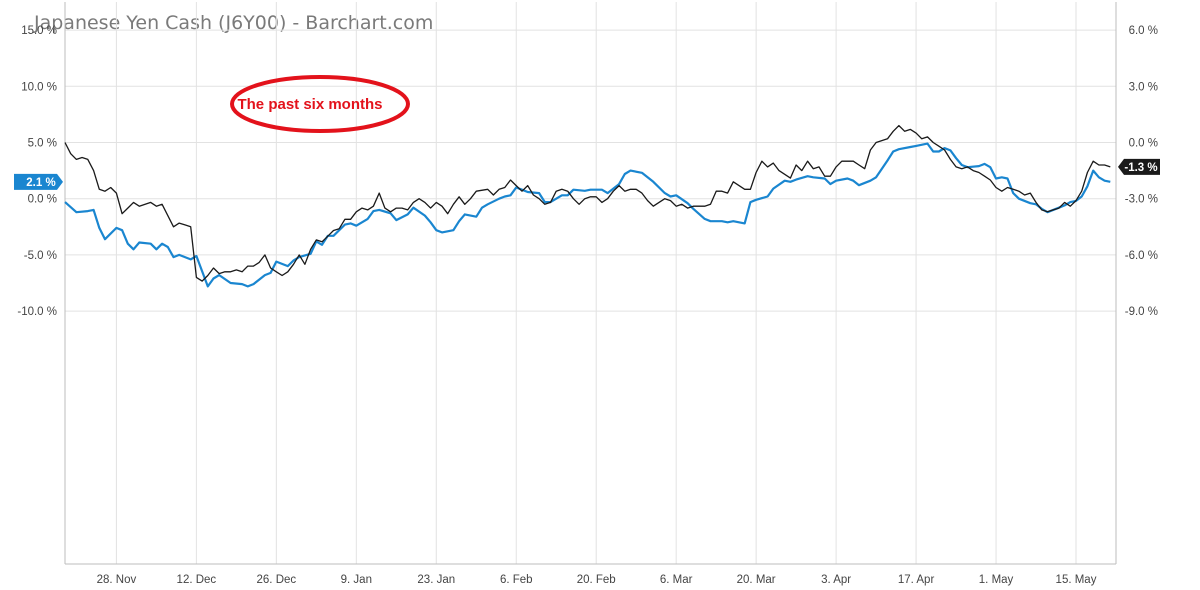 This screenshot has width=1200, height=590. What do you see at coordinates (117, 580) in the screenshot?
I see `x-tick-label: 28. Nov` at bounding box center [117, 580].